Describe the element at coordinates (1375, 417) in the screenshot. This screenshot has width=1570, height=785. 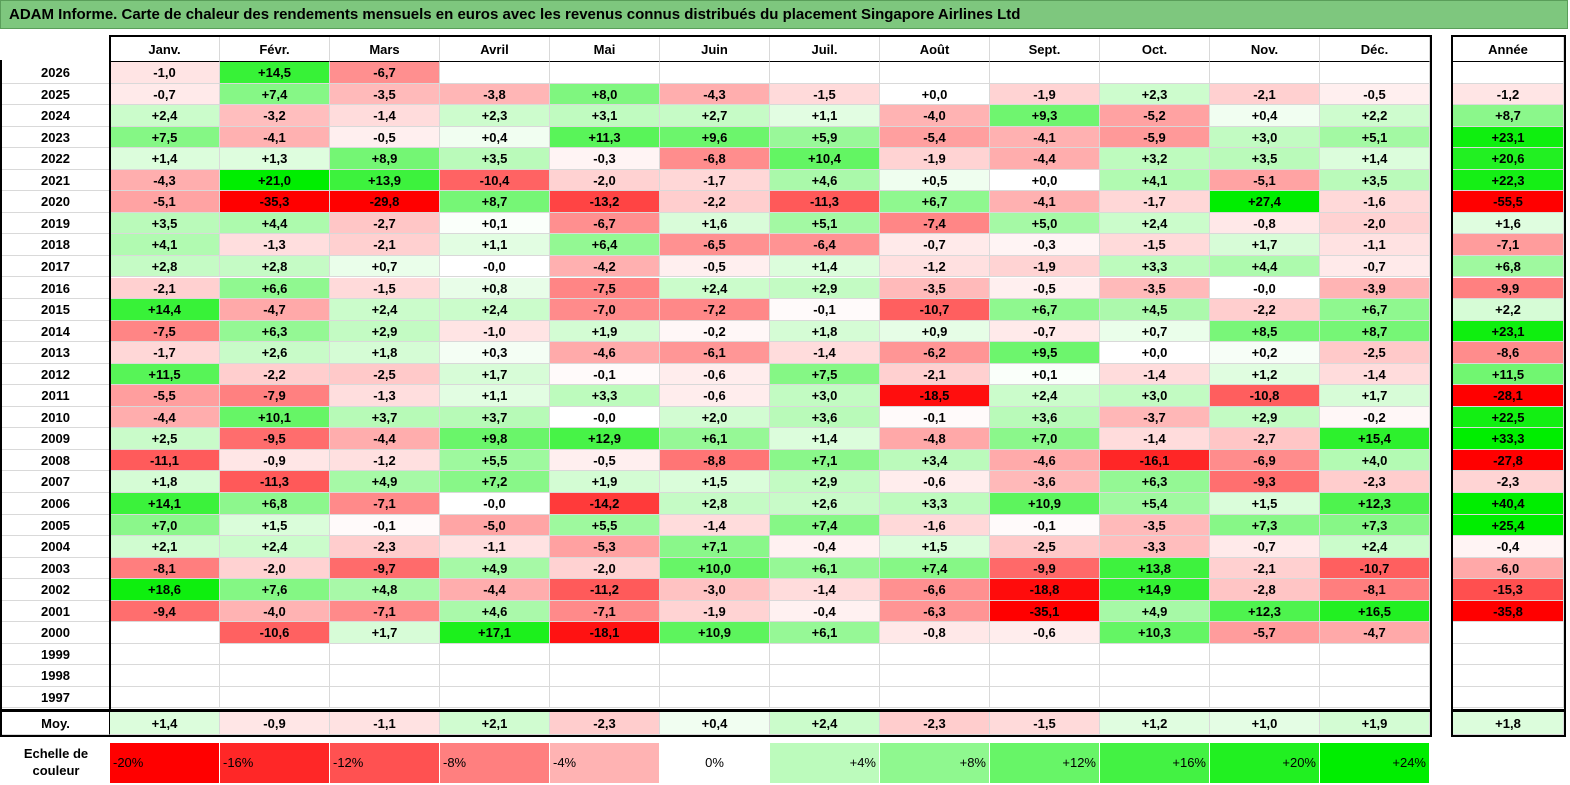
I see `heatmap-cell: -0,2` at that location.